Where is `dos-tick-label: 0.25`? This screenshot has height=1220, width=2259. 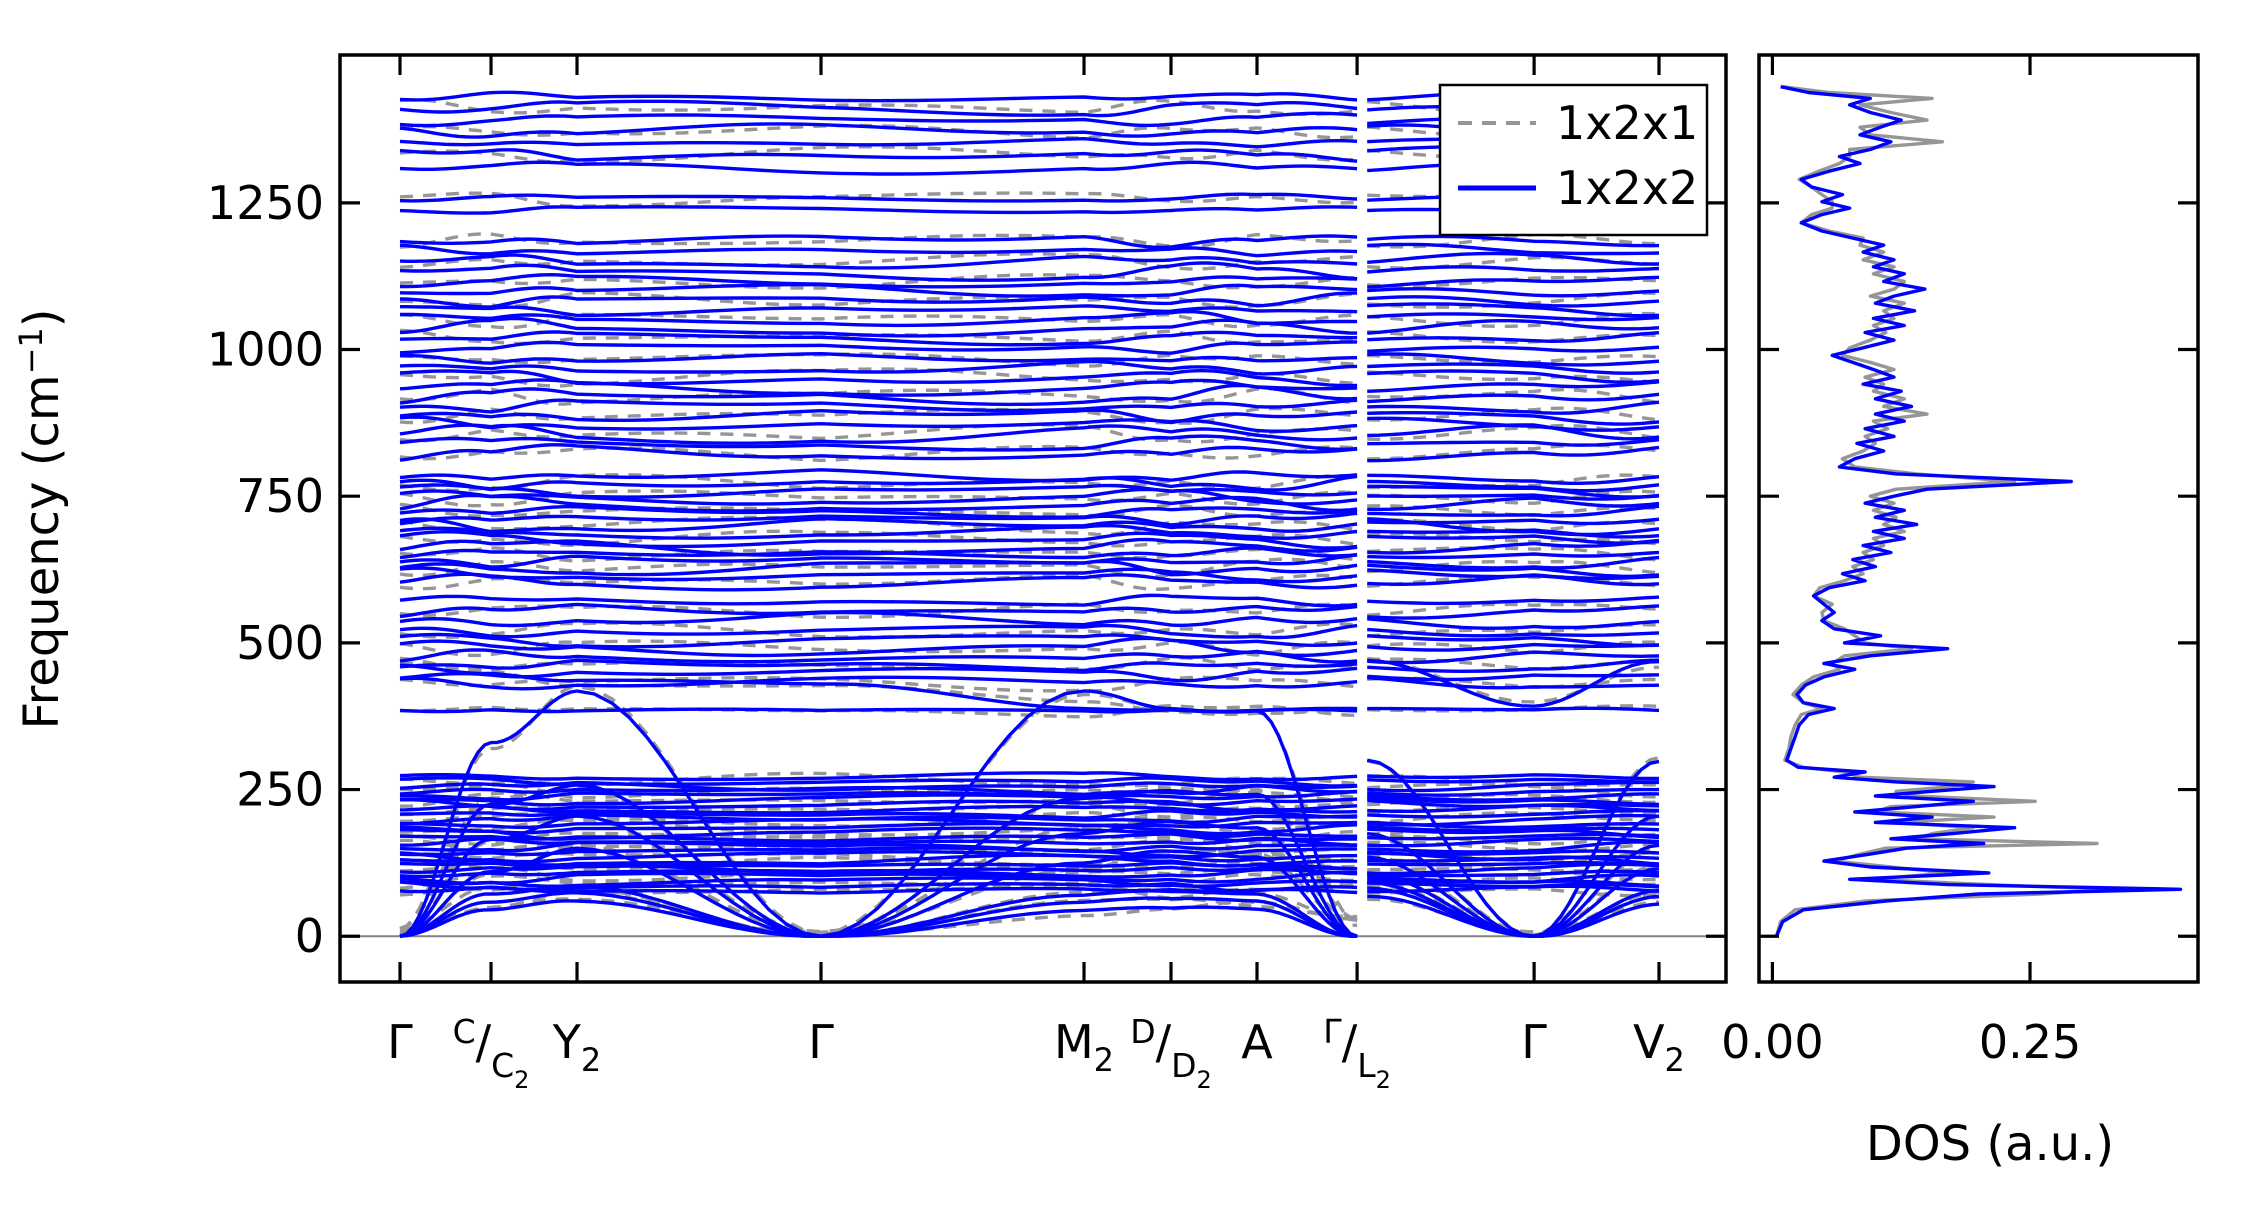
dos-tick-label: 0.25 is located at coordinates (2030, 1042).